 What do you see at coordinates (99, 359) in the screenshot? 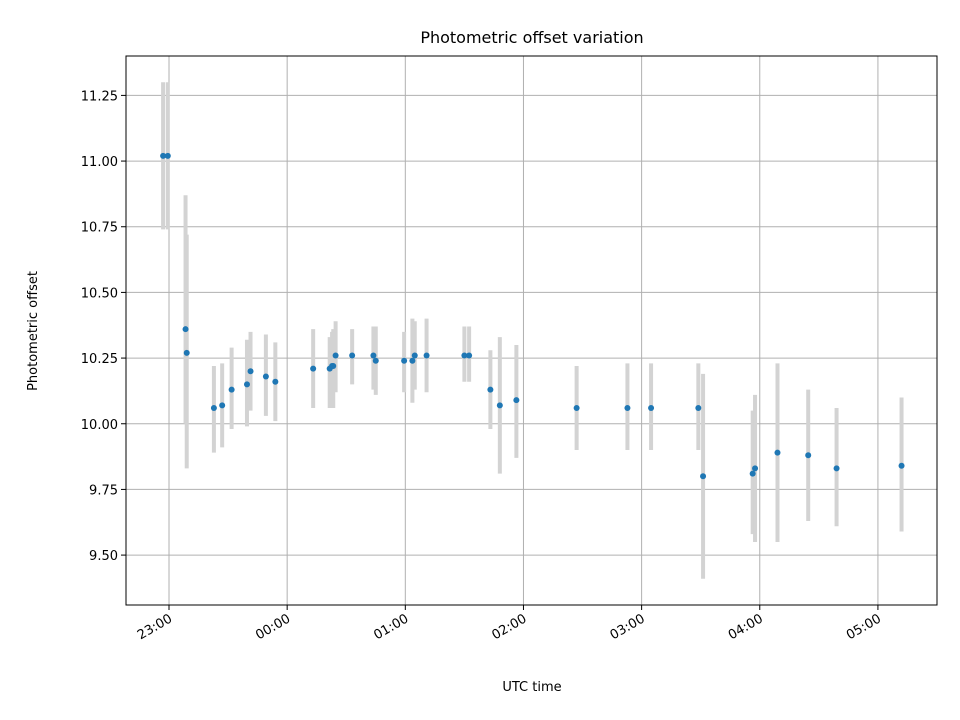
I see `y-tick-label: 10.25` at bounding box center [99, 359].